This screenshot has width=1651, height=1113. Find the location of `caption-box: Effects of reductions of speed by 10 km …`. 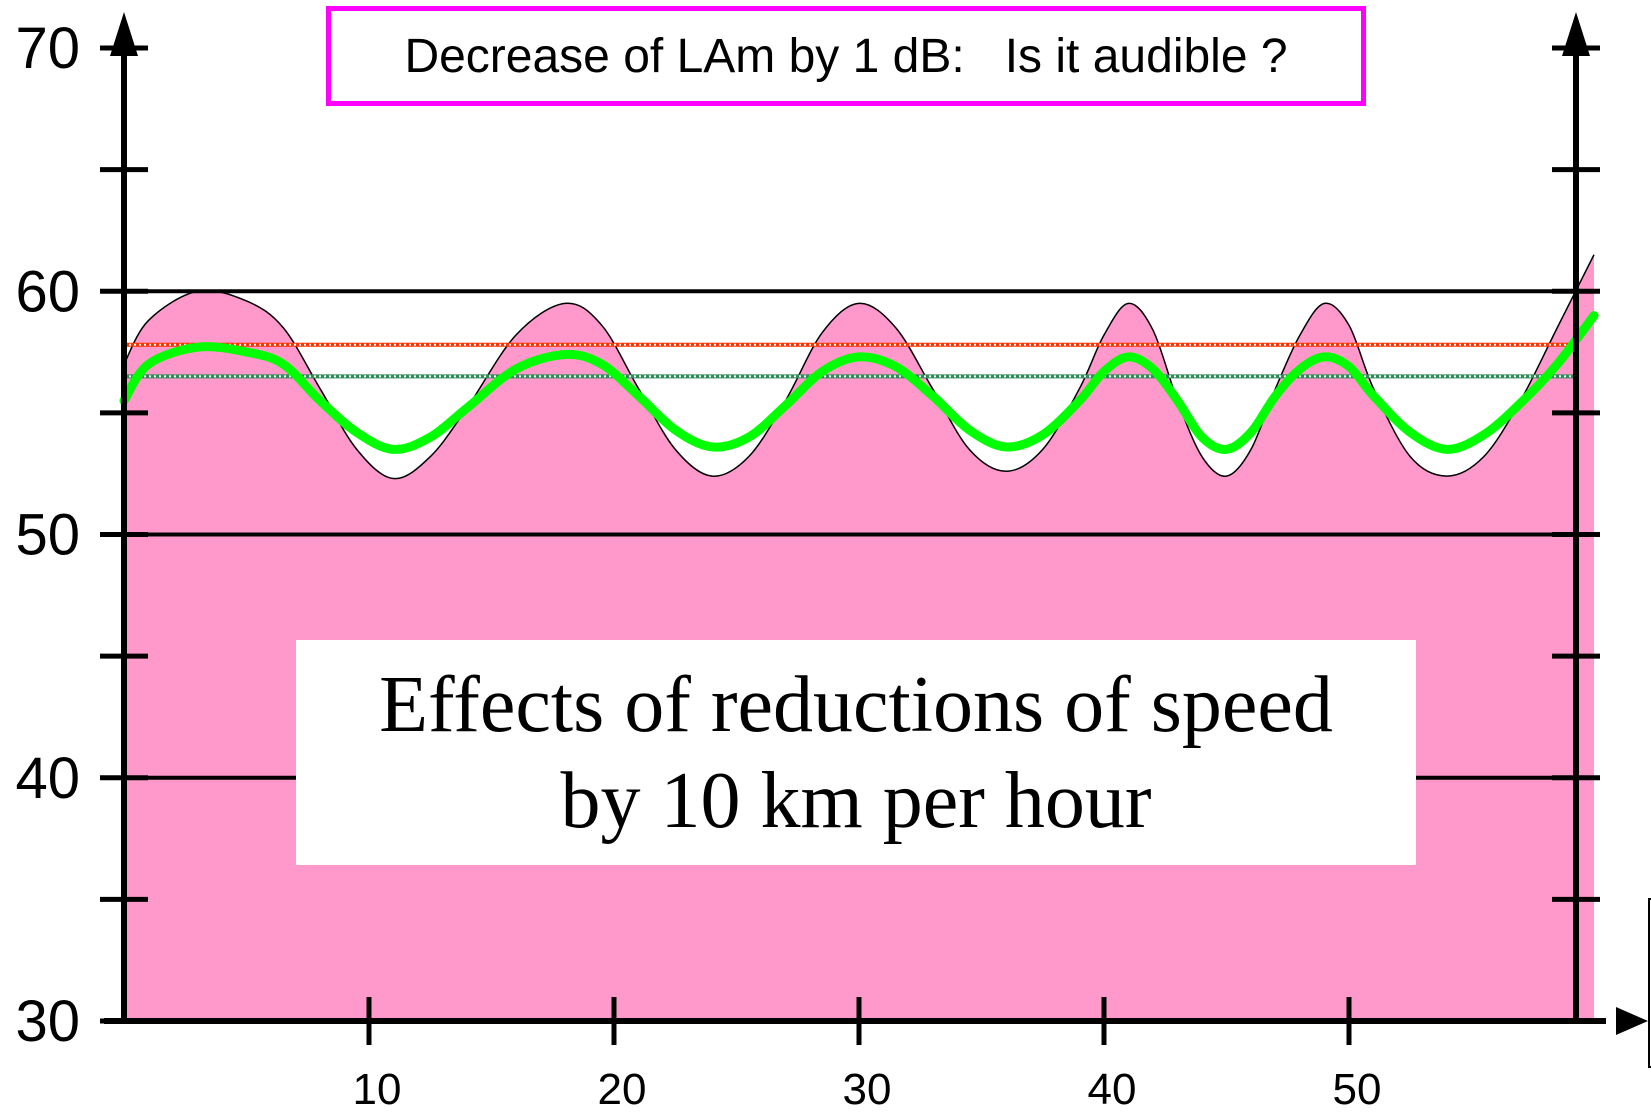

caption-box: Effects of reductions of speed by 10 km … is located at coordinates (856, 752).